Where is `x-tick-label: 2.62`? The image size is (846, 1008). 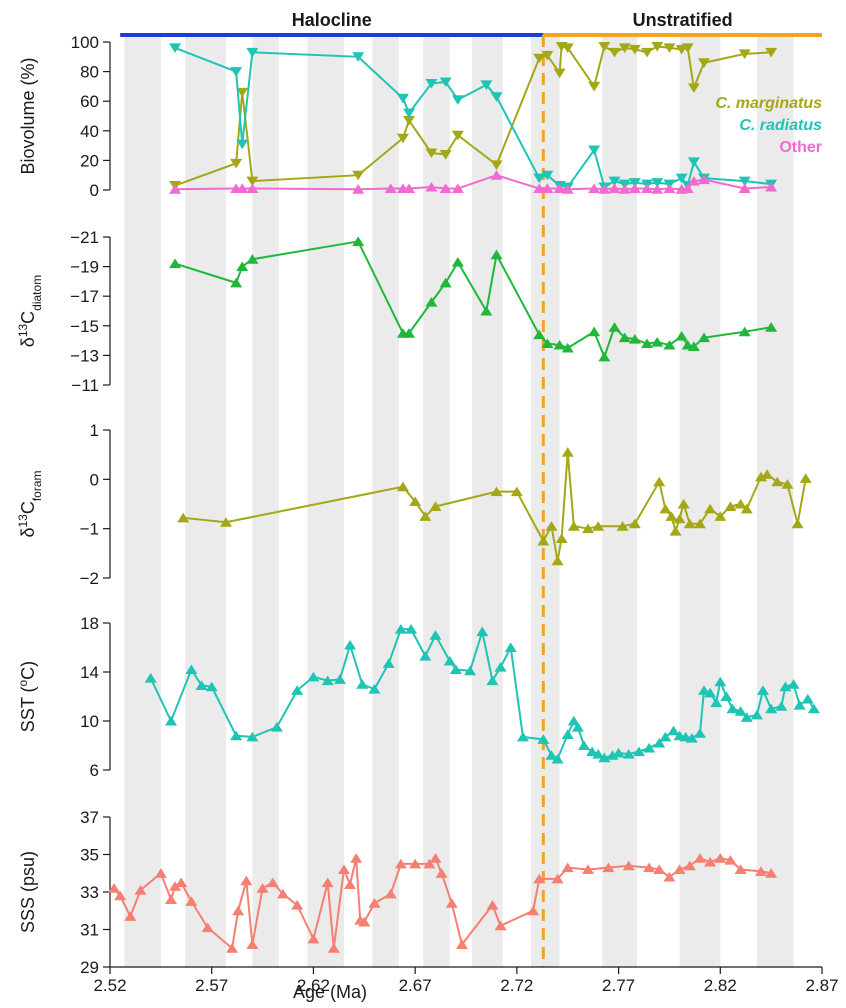 x-tick-label: 2.62 is located at coordinates (313, 985).